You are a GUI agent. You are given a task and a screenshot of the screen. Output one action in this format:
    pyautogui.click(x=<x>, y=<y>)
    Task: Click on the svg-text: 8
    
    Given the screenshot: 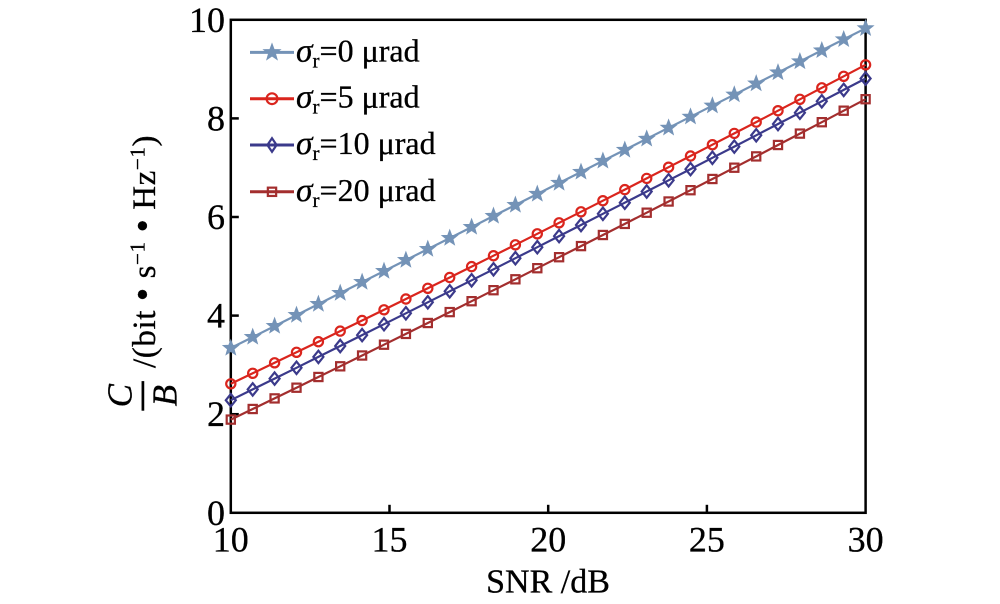 What is the action you would take?
    pyautogui.click(x=216, y=118)
    